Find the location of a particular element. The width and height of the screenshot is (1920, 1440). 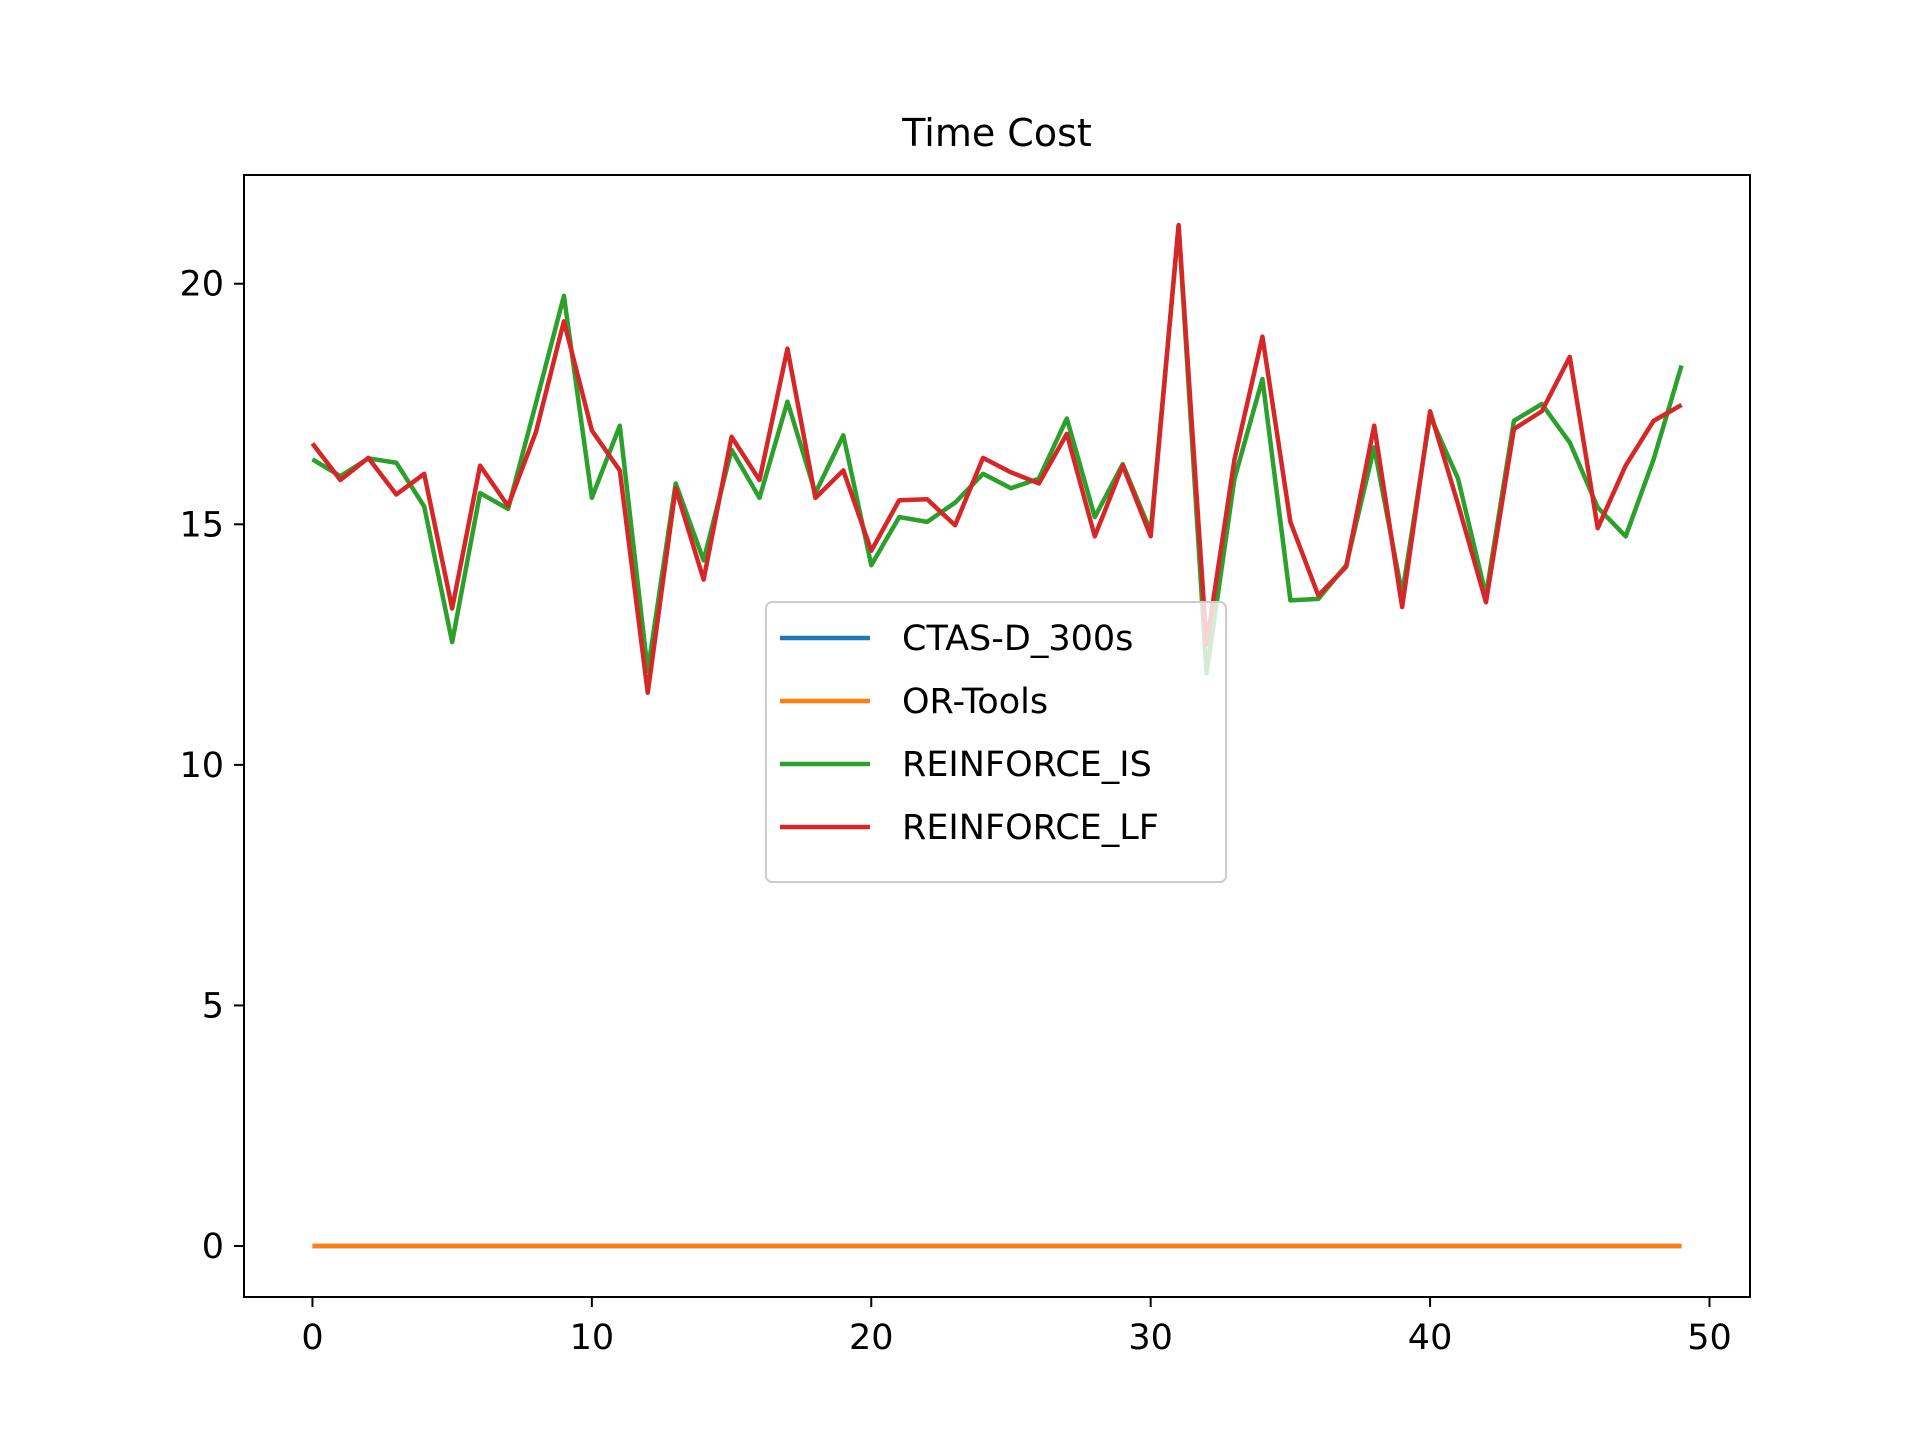

x-tick-label: 30 is located at coordinates (1150, 1338).